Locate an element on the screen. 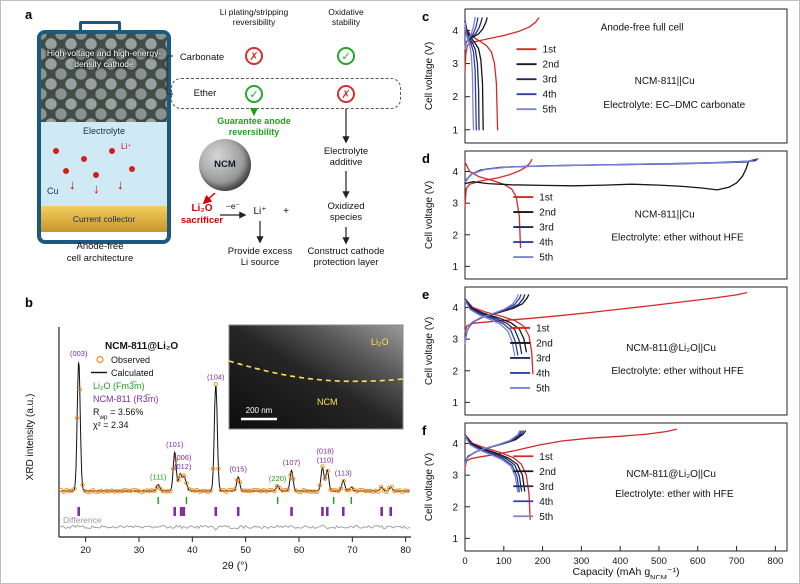  peak-label: (220) is located at coordinates (278, 478).